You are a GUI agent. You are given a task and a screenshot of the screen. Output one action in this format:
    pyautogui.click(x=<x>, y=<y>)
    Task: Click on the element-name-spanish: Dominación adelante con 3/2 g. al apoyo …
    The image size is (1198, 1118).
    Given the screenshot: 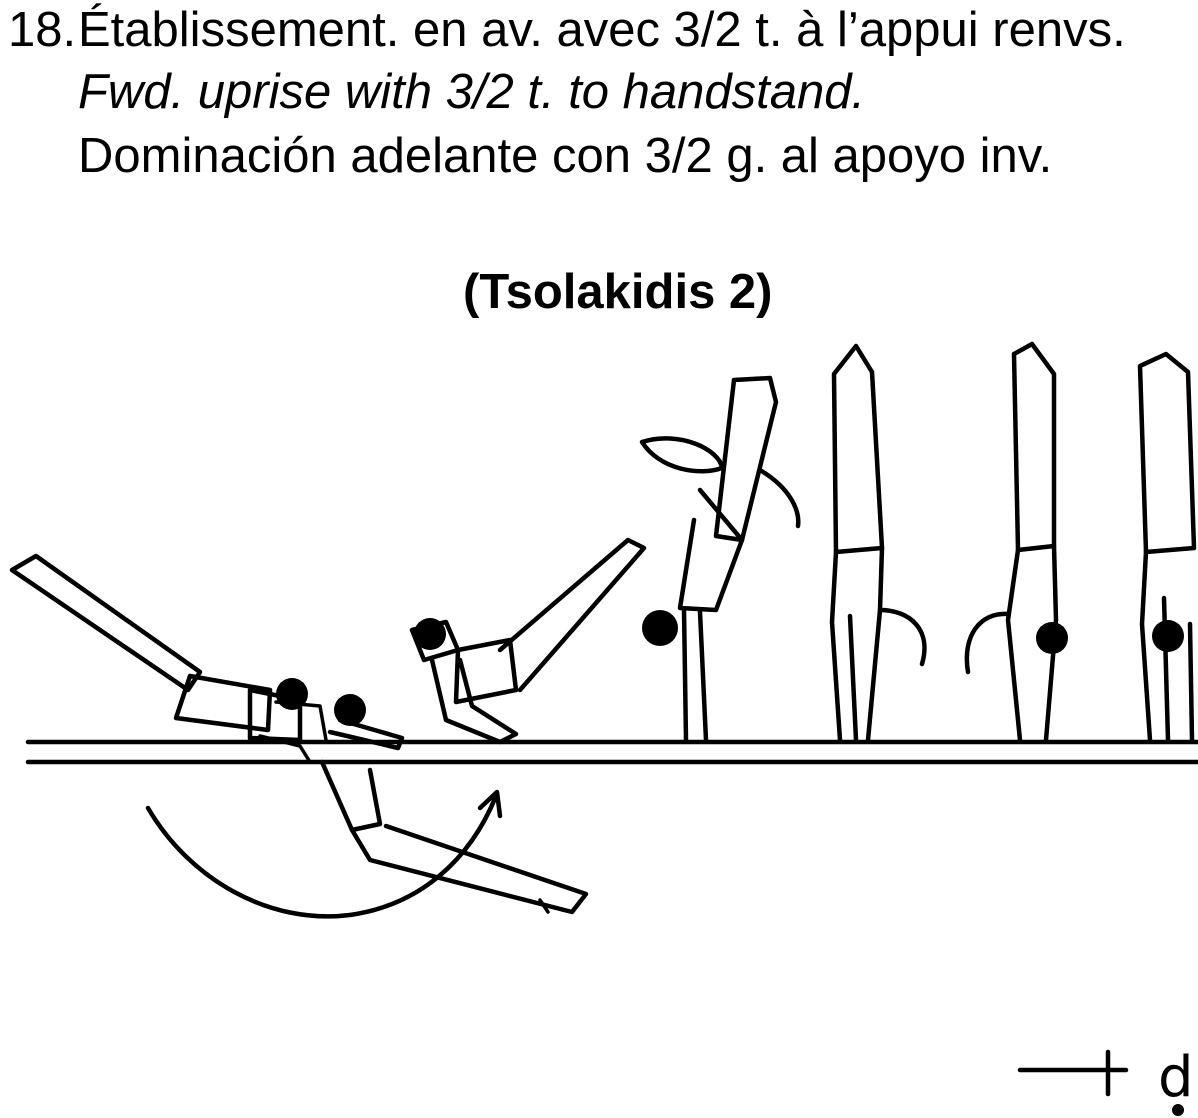 What is the action you would take?
    pyautogui.click(x=565, y=156)
    